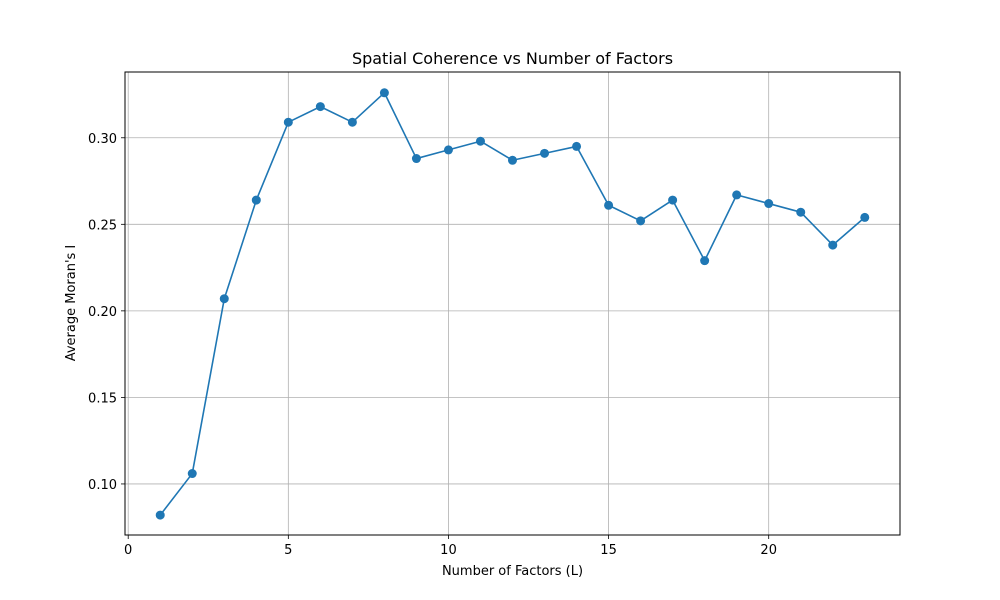  Describe the element at coordinates (448, 550) in the screenshot. I see `x-tick-label: 10` at that location.